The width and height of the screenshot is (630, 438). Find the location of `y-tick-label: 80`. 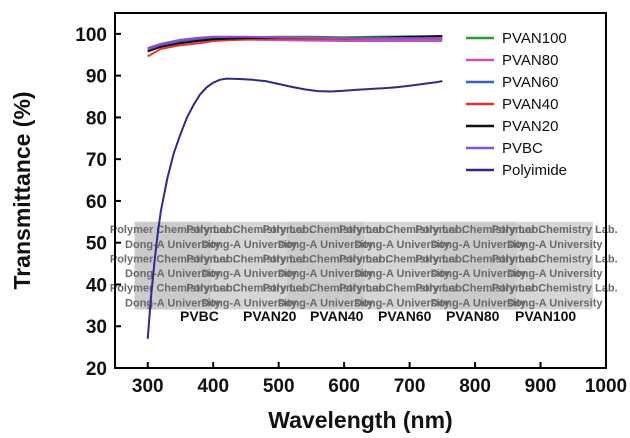

y-tick-label: 80 is located at coordinates (96, 118).